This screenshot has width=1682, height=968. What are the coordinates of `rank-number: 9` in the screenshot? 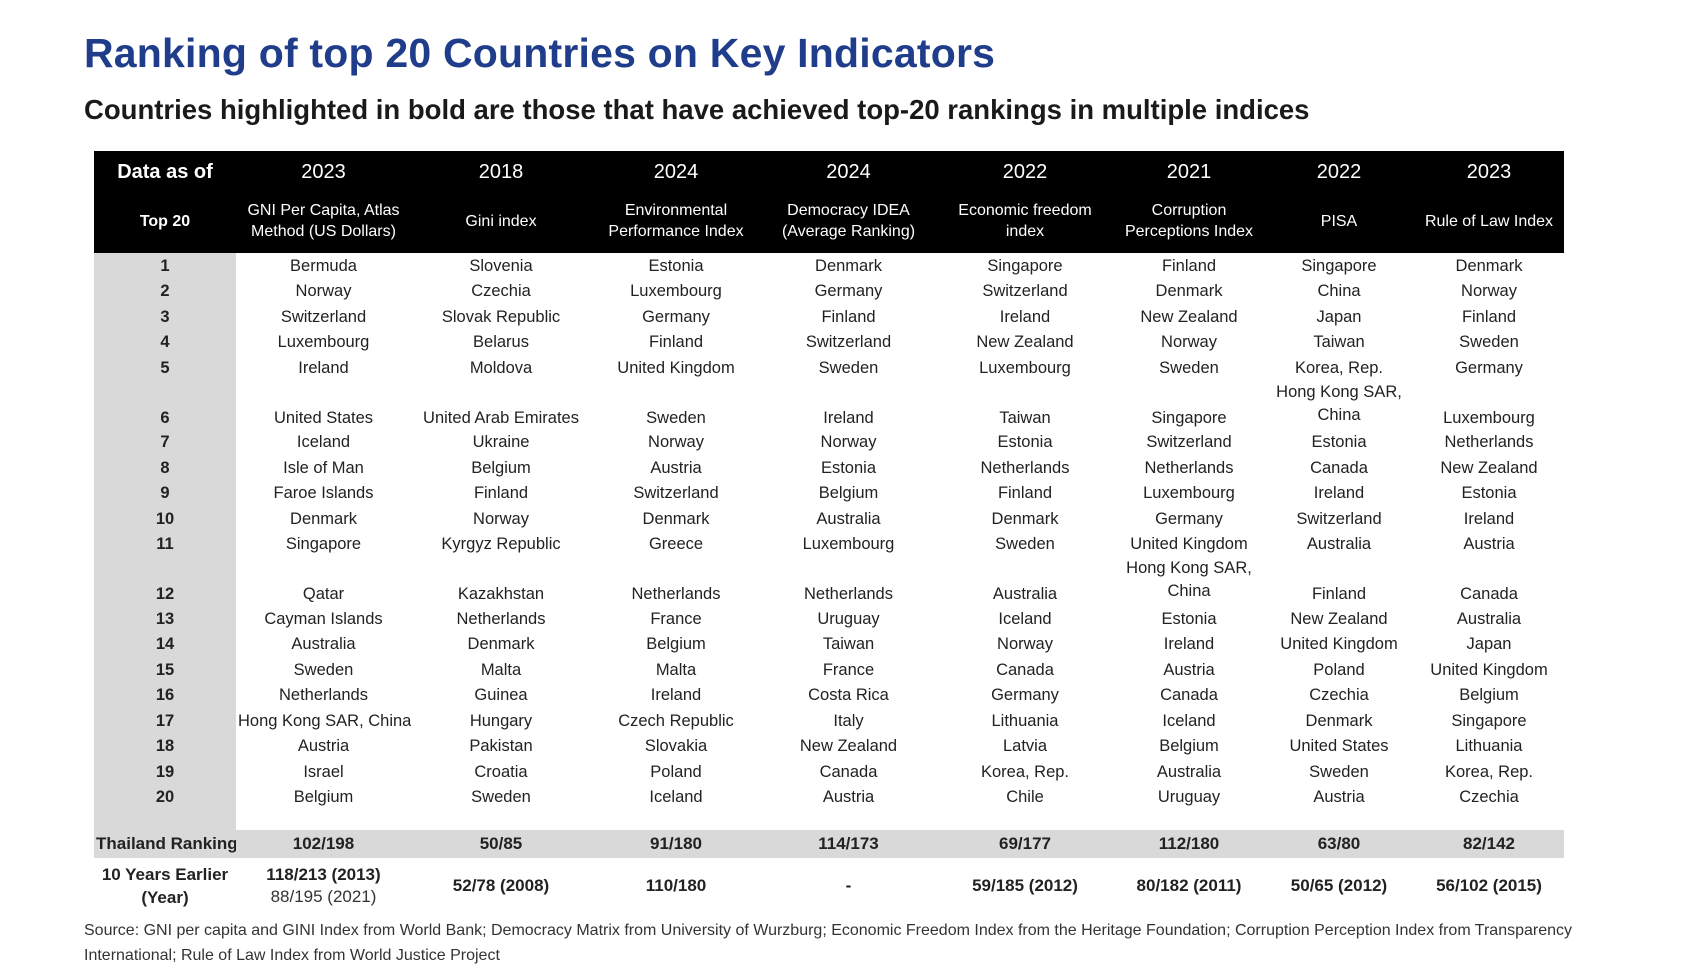 It's located at (165, 493).